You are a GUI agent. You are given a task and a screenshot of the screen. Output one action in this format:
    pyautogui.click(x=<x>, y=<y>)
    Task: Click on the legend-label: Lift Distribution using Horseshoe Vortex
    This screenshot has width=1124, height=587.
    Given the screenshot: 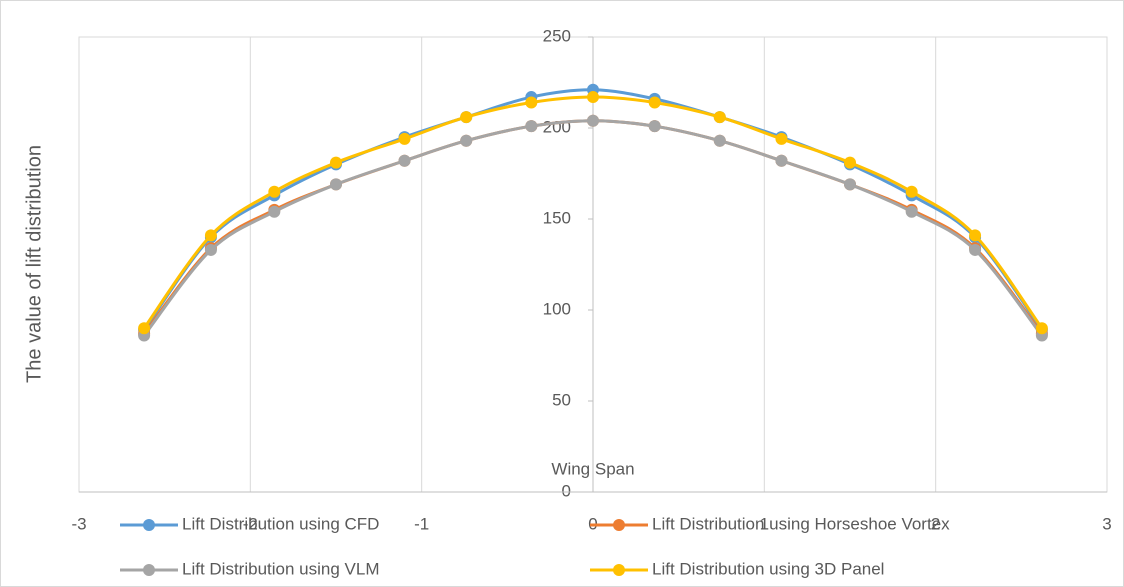 What is the action you would take?
    pyautogui.click(x=801, y=523)
    